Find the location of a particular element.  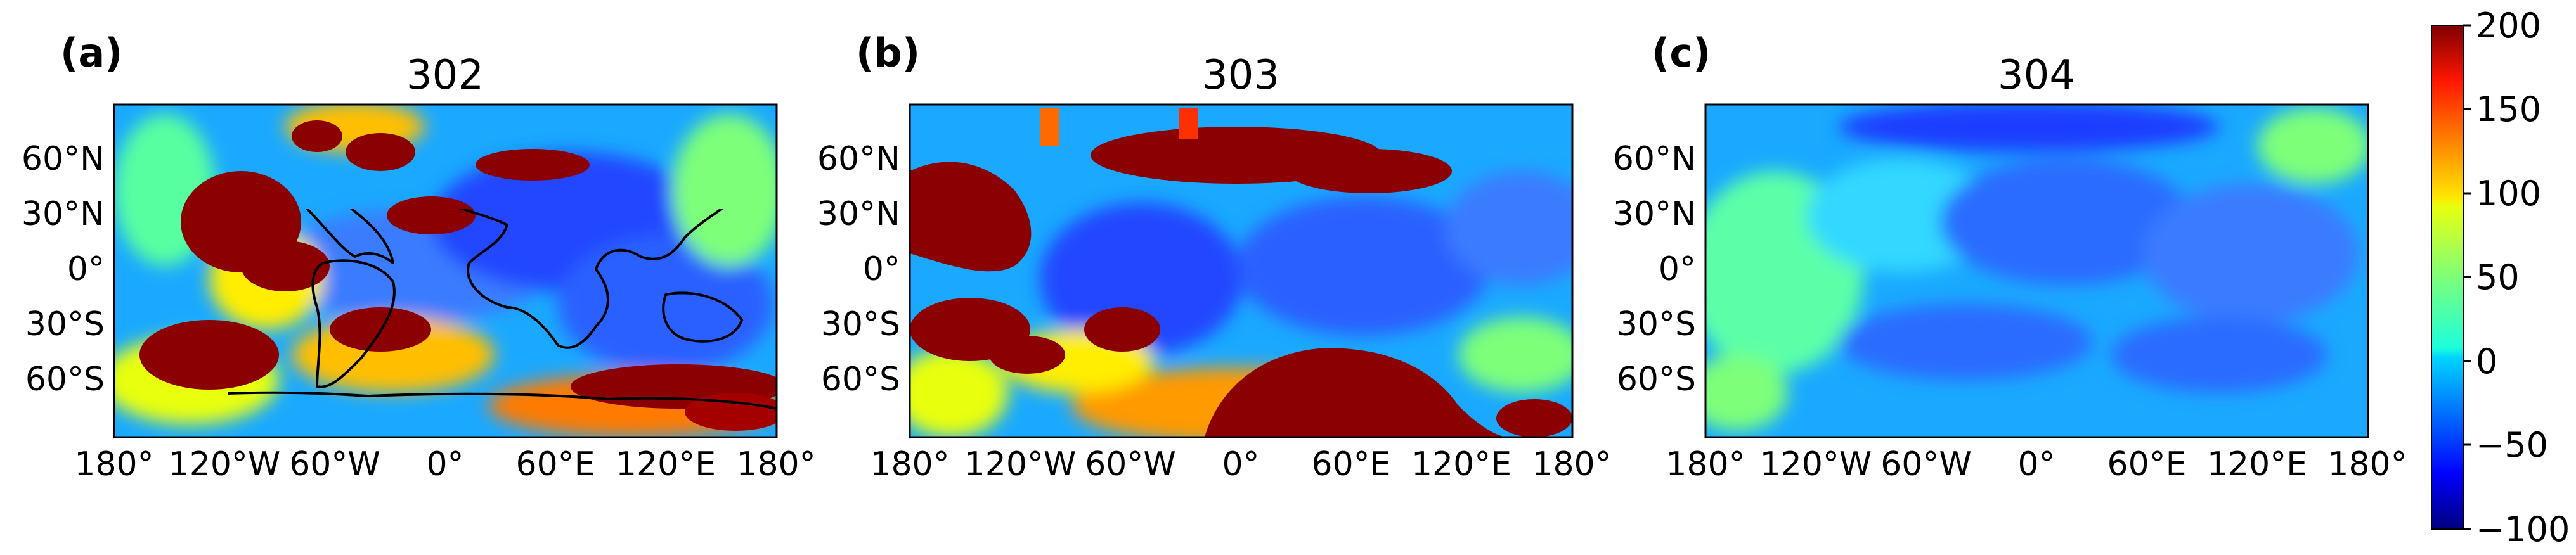

colorbar-tick-label: 100 is located at coordinates (2508, 194).